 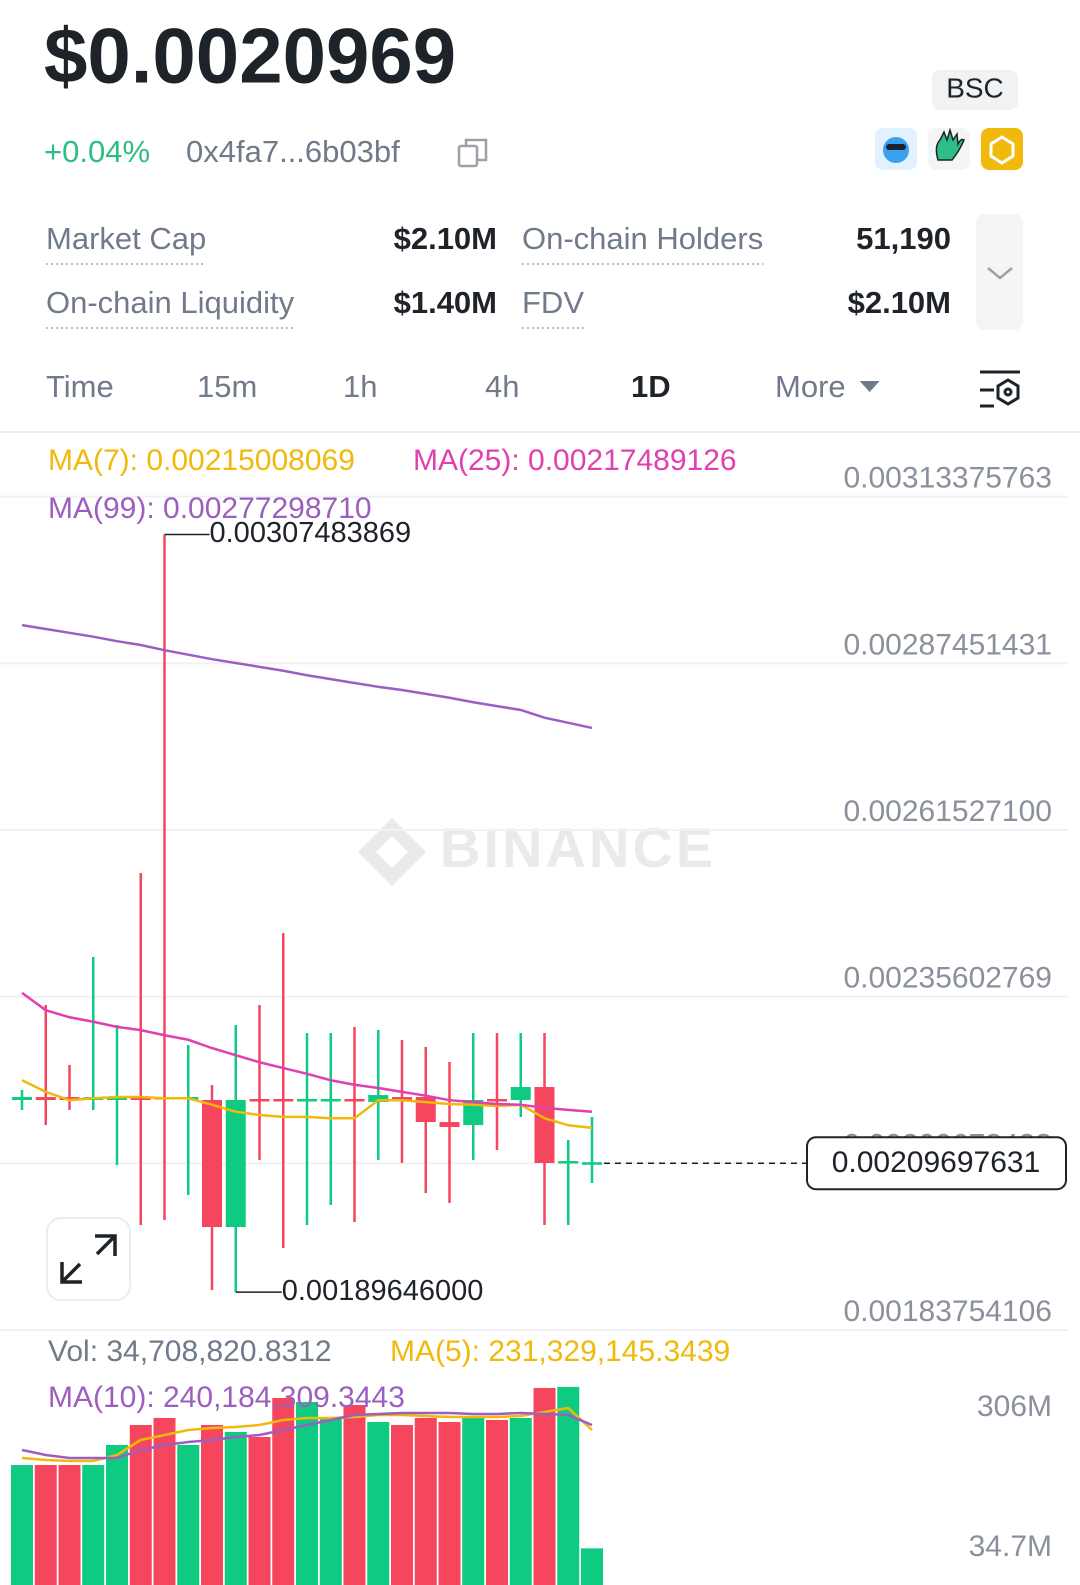 What do you see at coordinates (553, 302) in the screenshot?
I see `stat-label: FDV` at bounding box center [553, 302].